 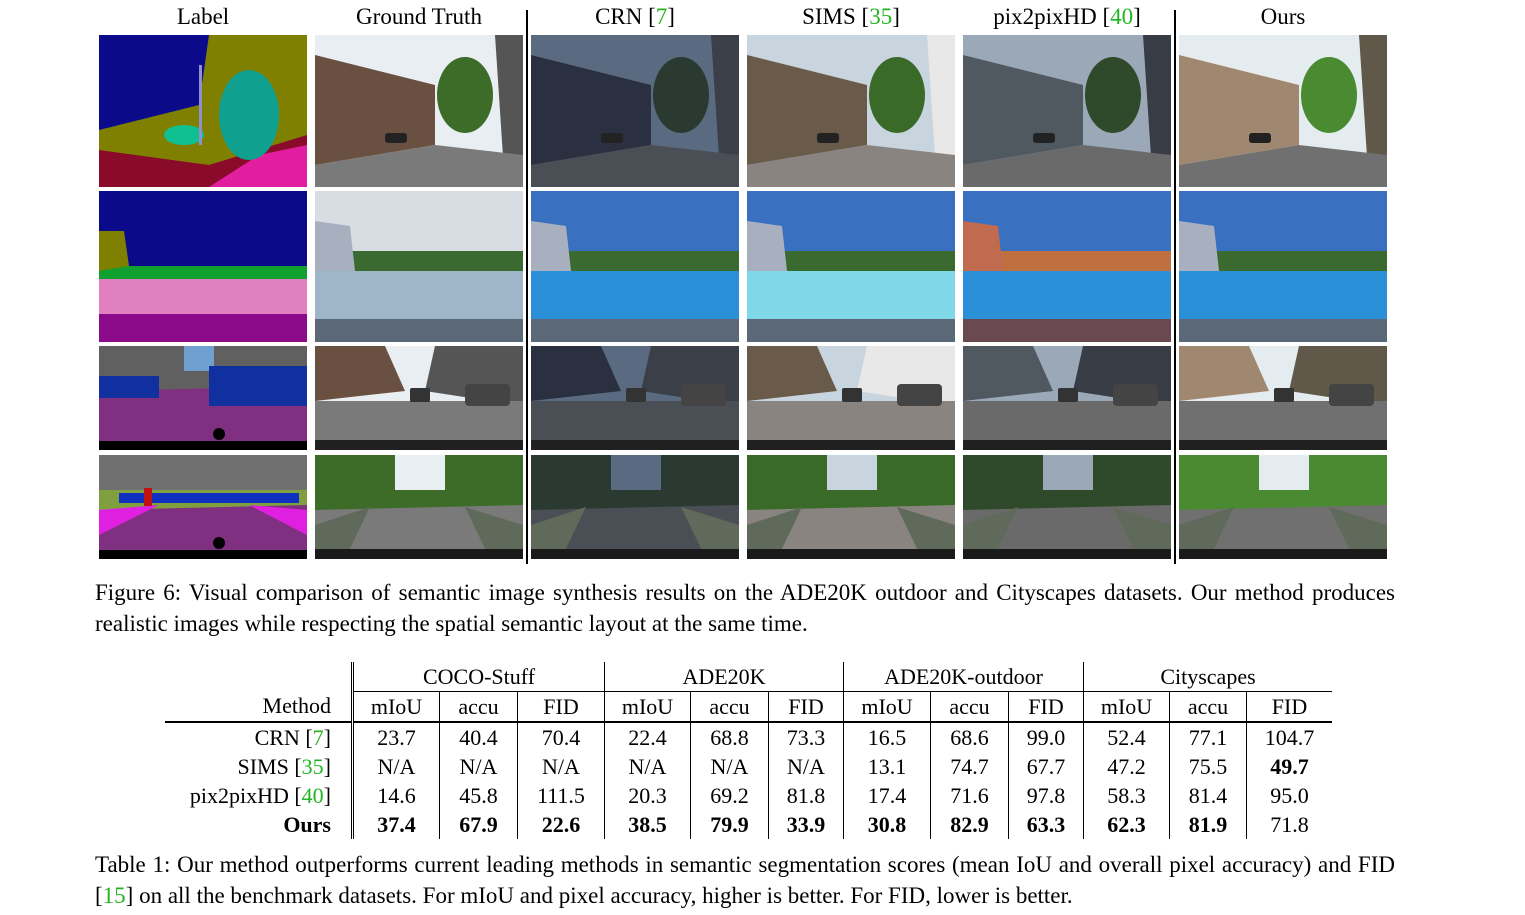 I want to click on group-header: Cityscapes, so click(x=1207, y=677).